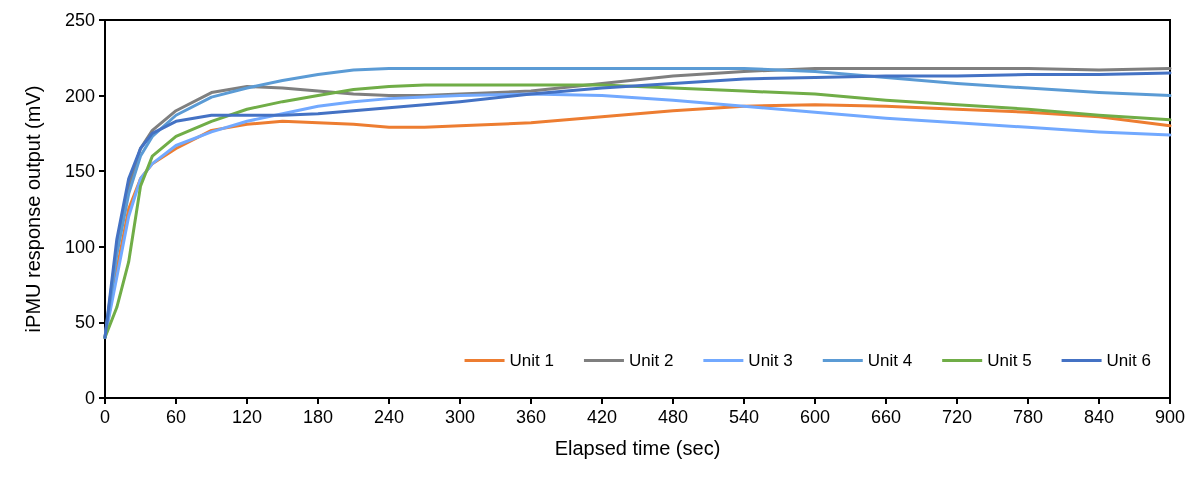 Image resolution: width=1196 pixels, height=479 pixels. What do you see at coordinates (531, 360) in the screenshot?
I see `legend-label: Unit 1` at bounding box center [531, 360].